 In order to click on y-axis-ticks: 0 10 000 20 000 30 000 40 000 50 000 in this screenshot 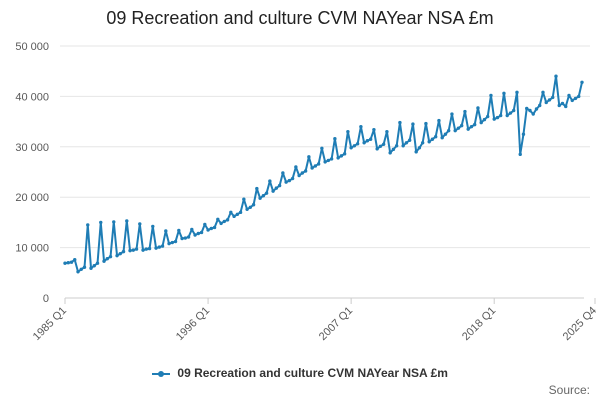, I will do `click(32, 173)`.